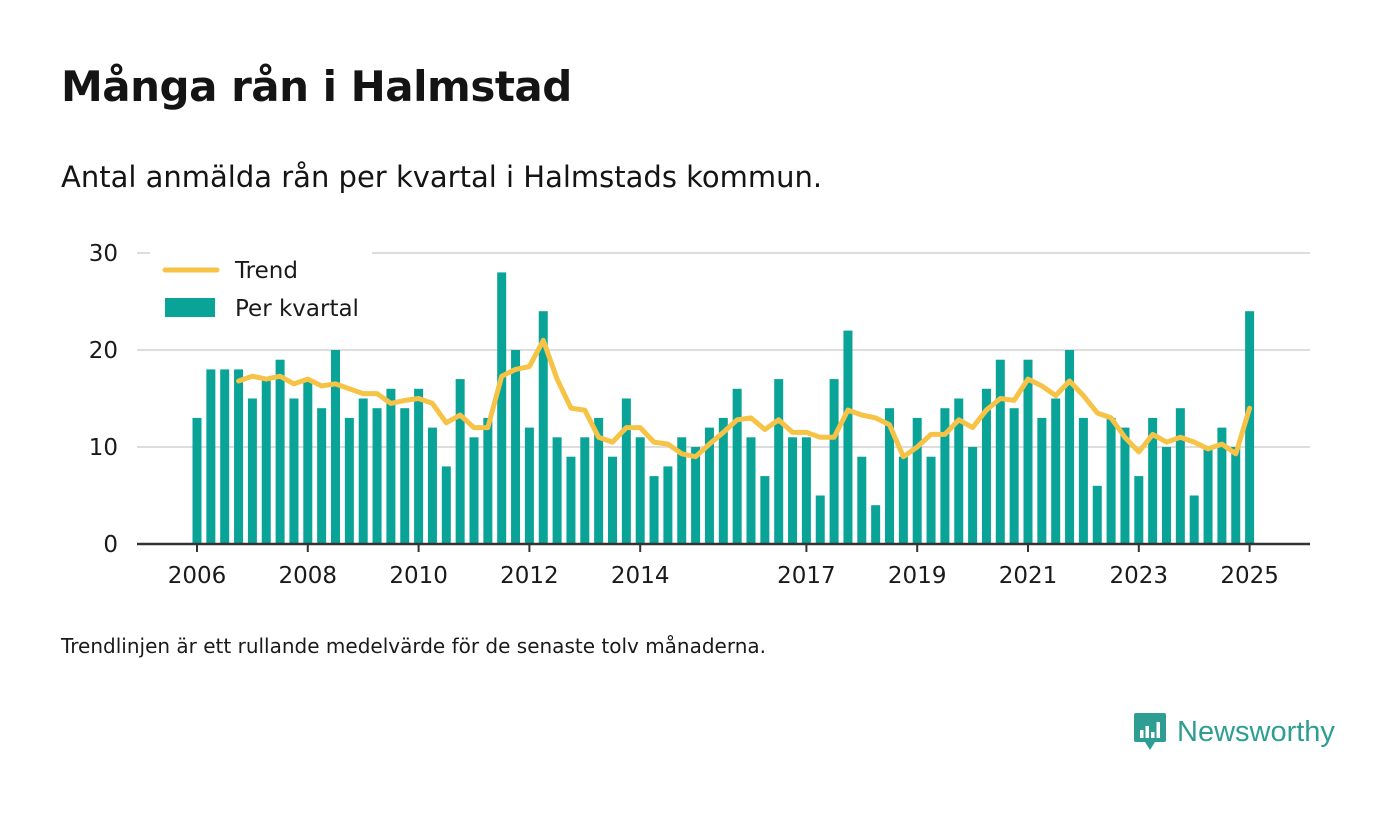  What do you see at coordinates (418, 576) in the screenshot?
I see `x-tick-label: 2010` at bounding box center [418, 576].